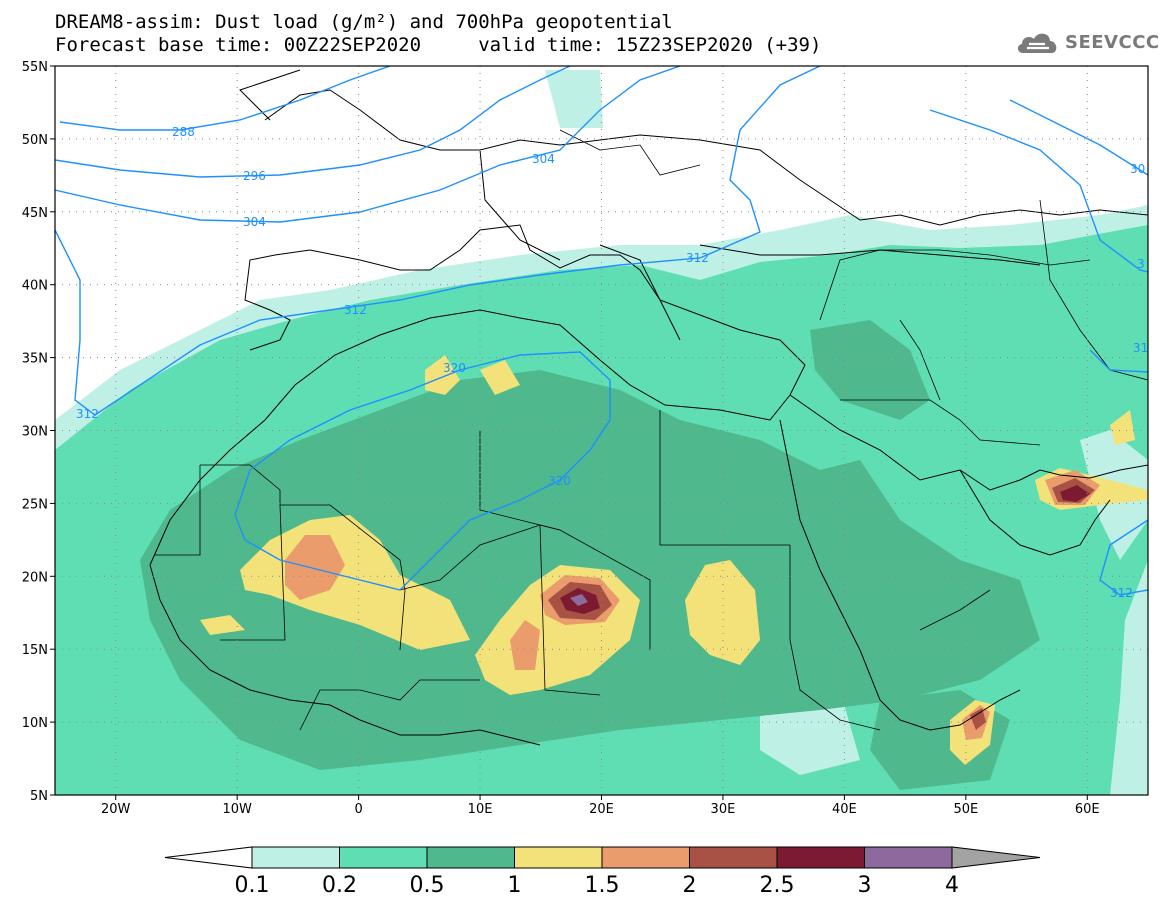 Image resolution: width=1165 pixels, height=907 pixels. What do you see at coordinates (1140, 348) in the screenshot?
I see `contour-label: 31` at bounding box center [1140, 348].